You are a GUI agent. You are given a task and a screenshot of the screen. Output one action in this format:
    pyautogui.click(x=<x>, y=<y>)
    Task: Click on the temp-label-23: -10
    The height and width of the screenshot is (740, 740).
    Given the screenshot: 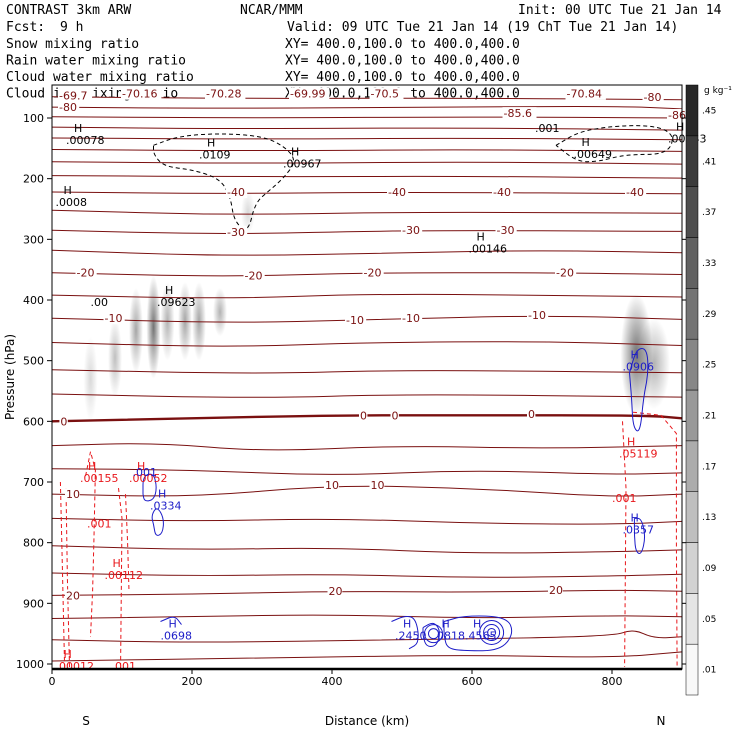 What is the action you would take?
    pyautogui.click(x=411, y=318)
    